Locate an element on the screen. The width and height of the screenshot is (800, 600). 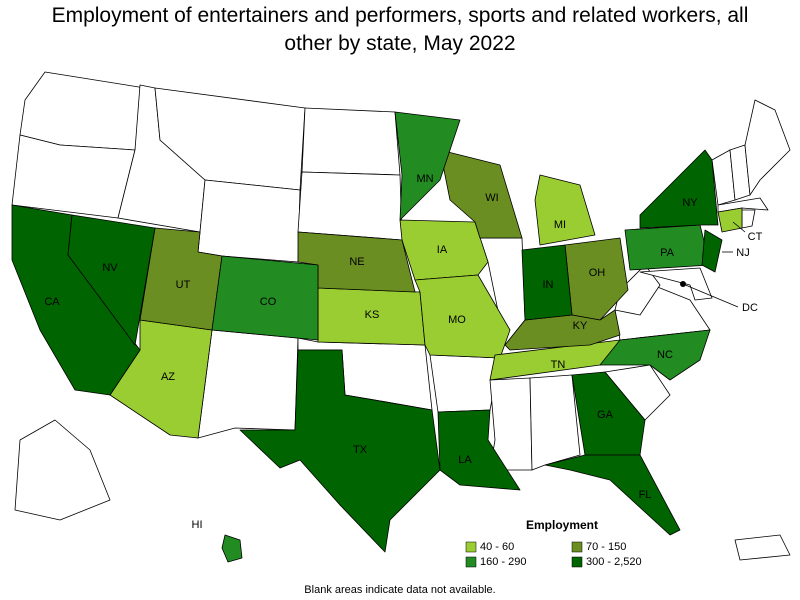
legend-label: 160 - 290 is located at coordinates (503, 562).